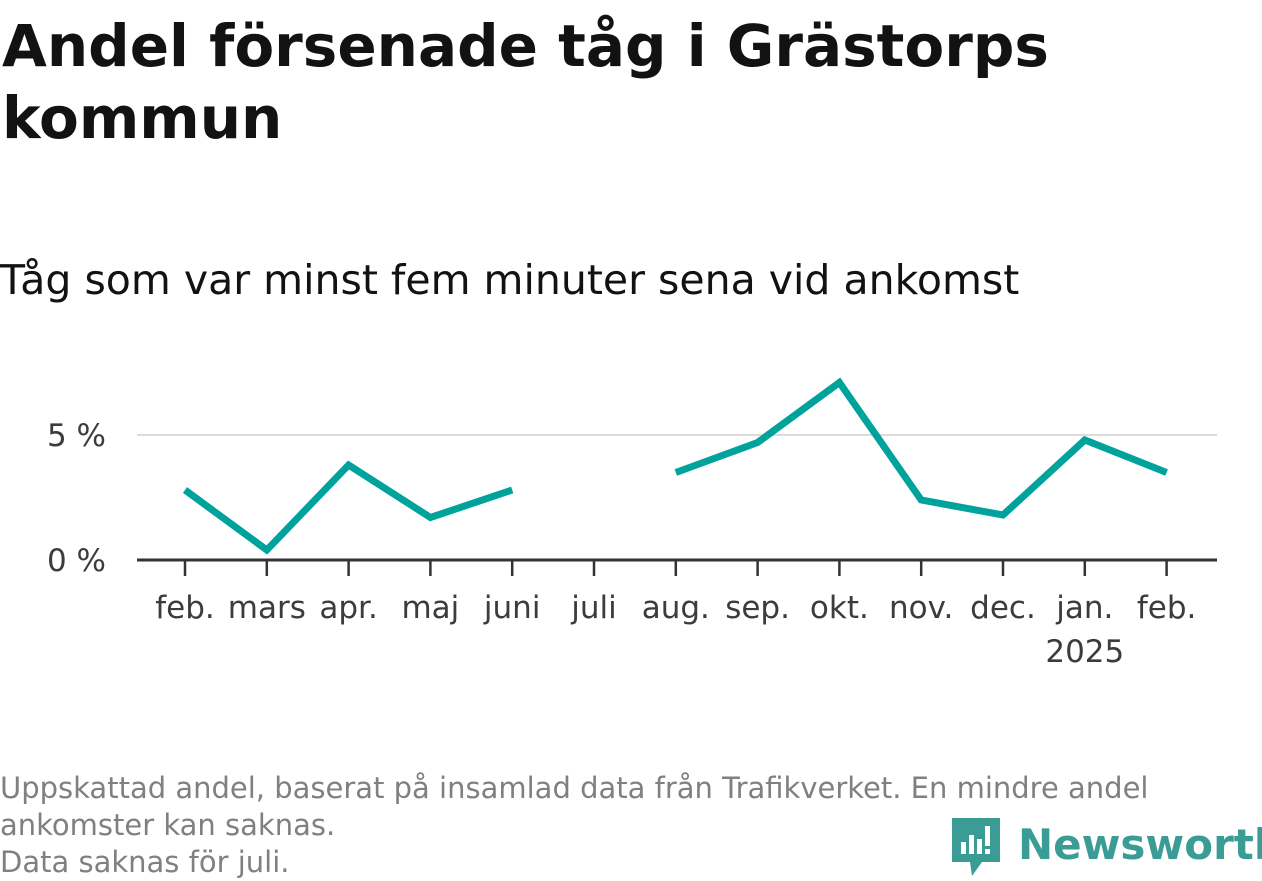 The image size is (1262, 881). I want to click on x-tick-label: jan., so click(1084, 608).